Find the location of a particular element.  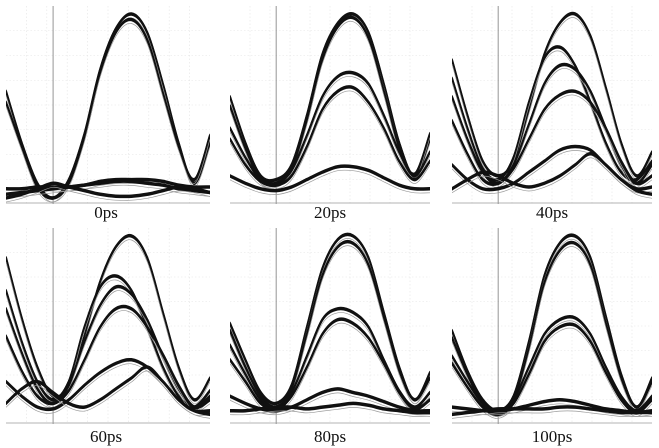

eye-panel-80ps is located at coordinates (330, 326).